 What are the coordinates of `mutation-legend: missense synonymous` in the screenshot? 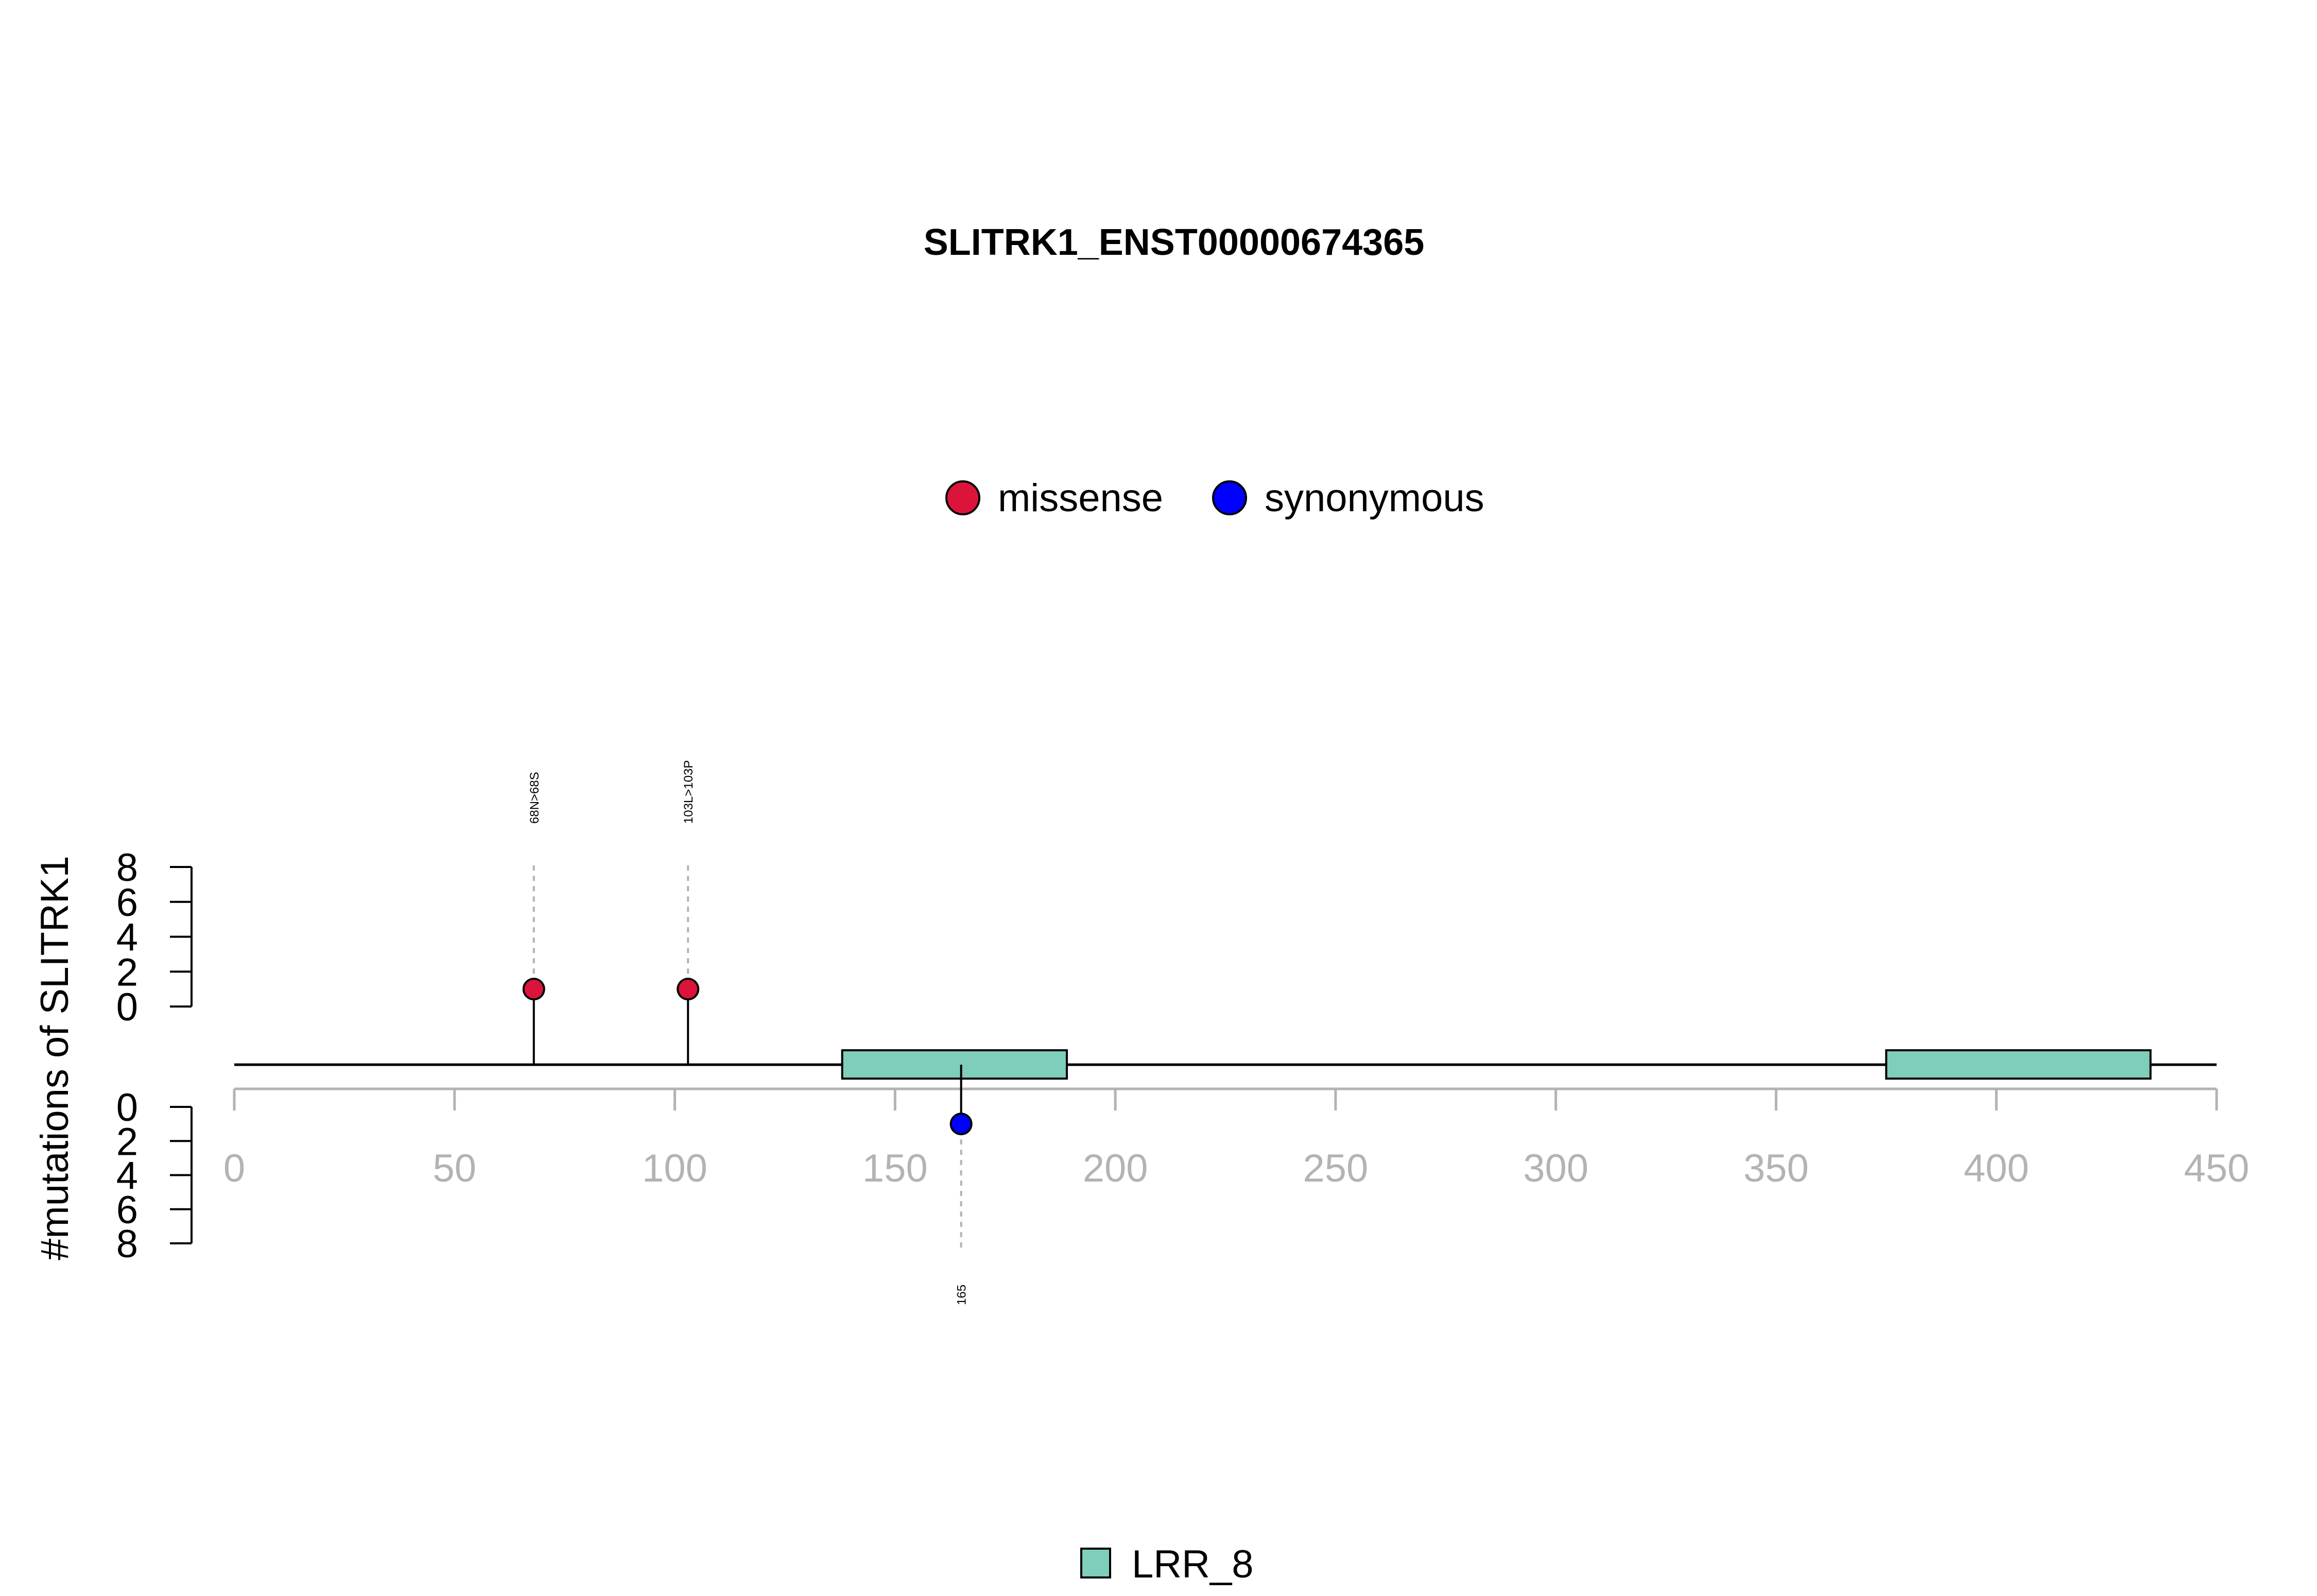 It's located at (1214, 498).